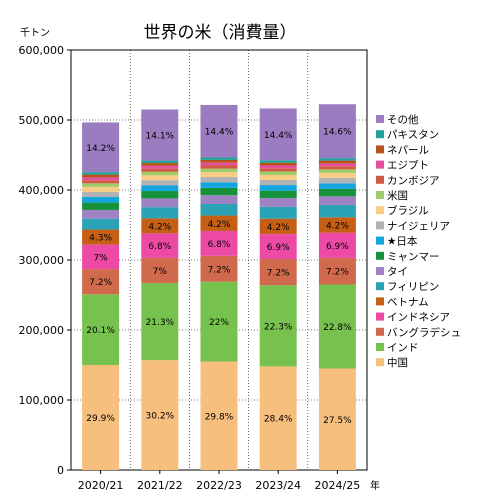 The height and width of the screenshot is (504, 480). I want to click on data-label: 14.4%, so click(278, 136).